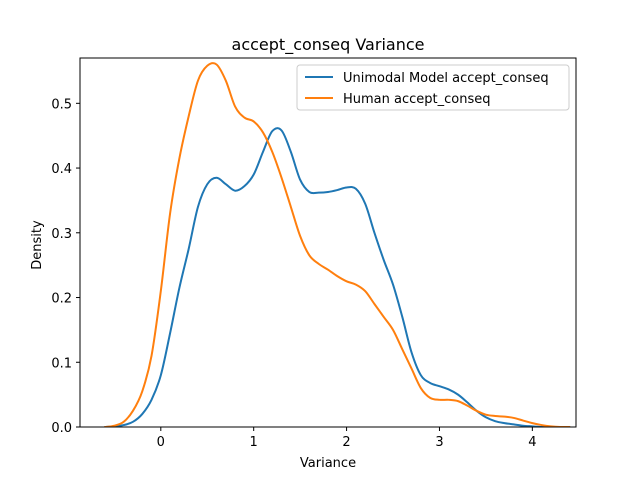 This screenshot has width=640, height=480. I want to click on x-tick-label: 1, so click(254, 442).